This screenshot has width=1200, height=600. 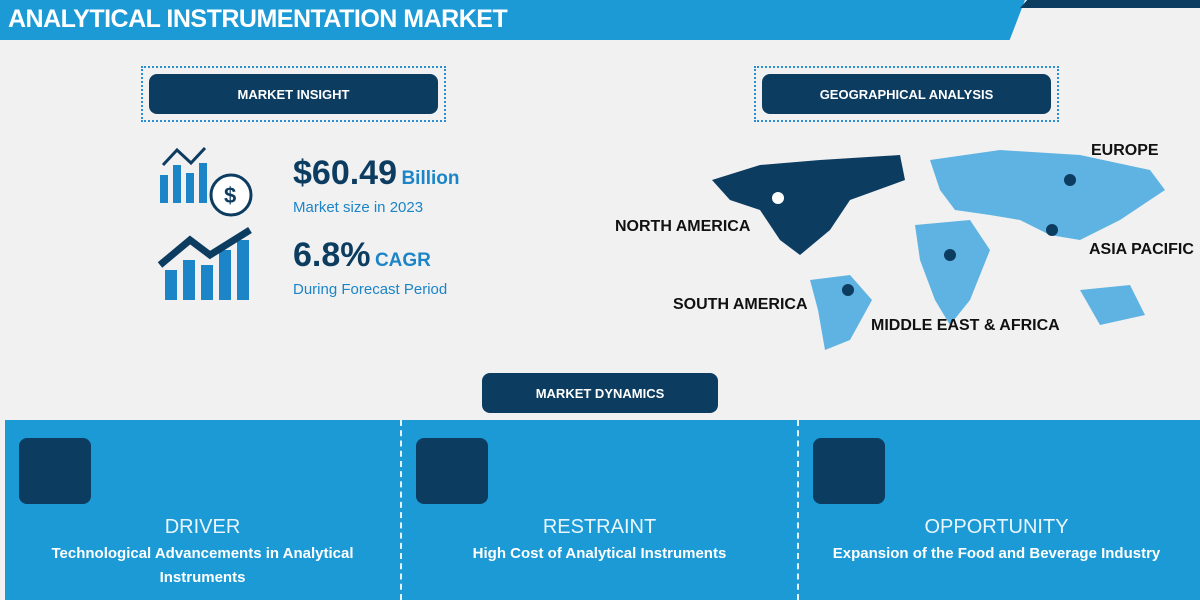 I want to click on region-middle-east-africa: MIDDLE EAST & AFRICA, so click(x=965, y=325).